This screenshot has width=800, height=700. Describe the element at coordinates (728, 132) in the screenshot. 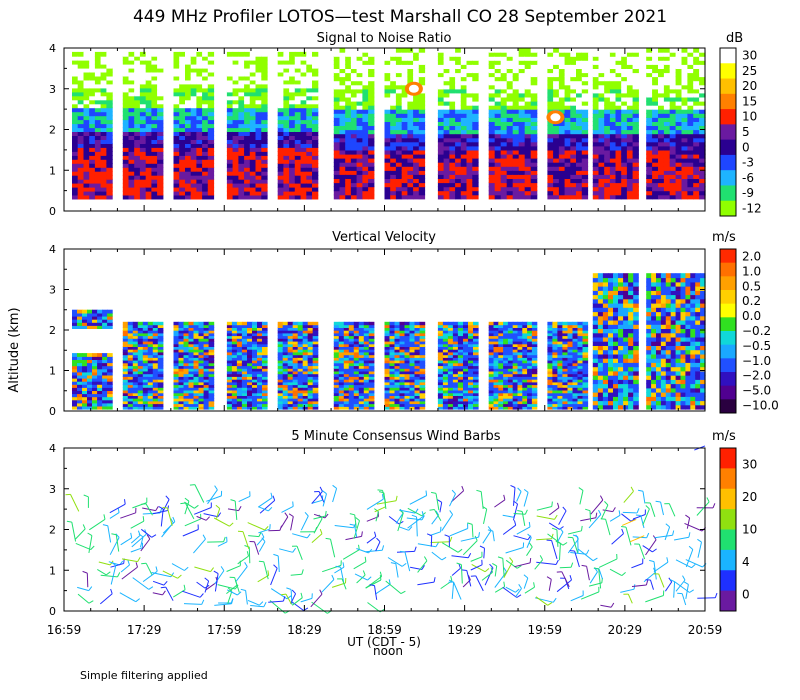

I see `colorbar-frame` at that location.